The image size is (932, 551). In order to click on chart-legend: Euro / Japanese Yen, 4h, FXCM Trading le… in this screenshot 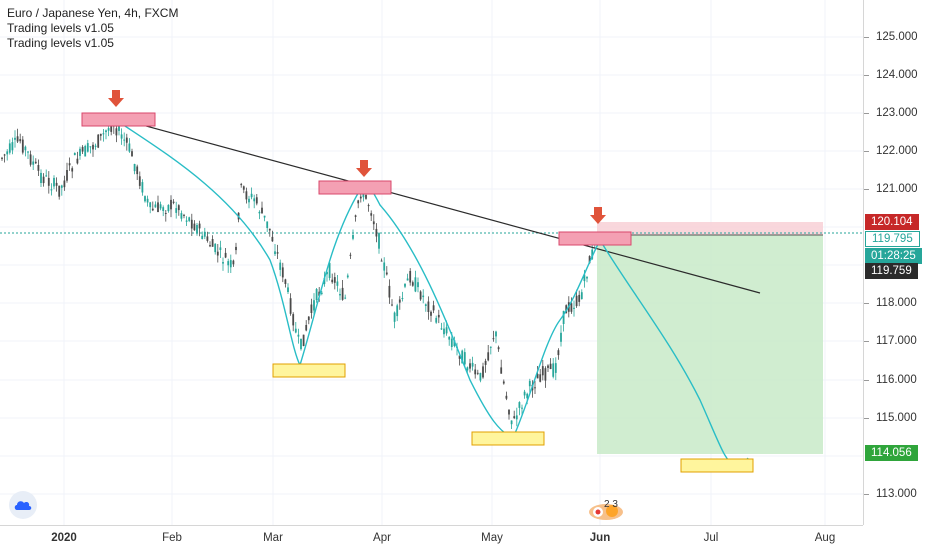, I will do `click(92, 28)`.